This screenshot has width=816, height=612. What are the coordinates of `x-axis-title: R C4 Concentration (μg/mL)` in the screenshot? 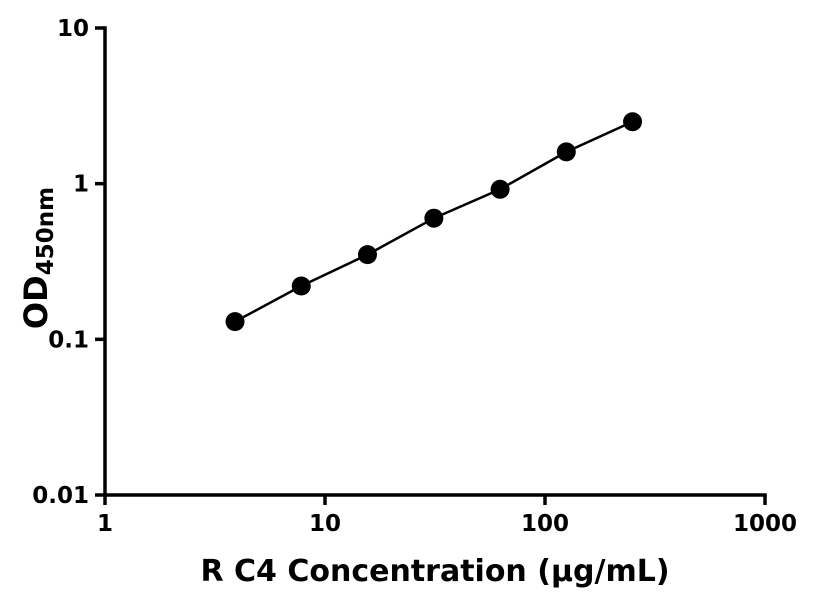 It's located at (435, 571).